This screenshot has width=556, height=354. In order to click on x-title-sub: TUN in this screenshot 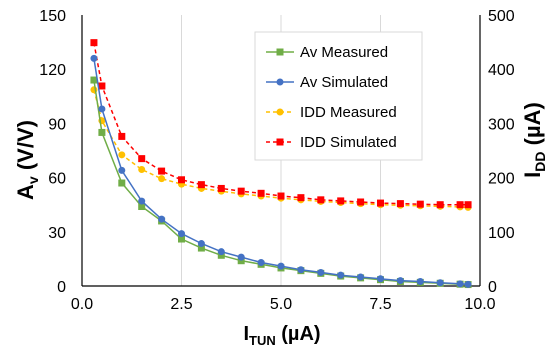, I will do `click(262, 340)`.